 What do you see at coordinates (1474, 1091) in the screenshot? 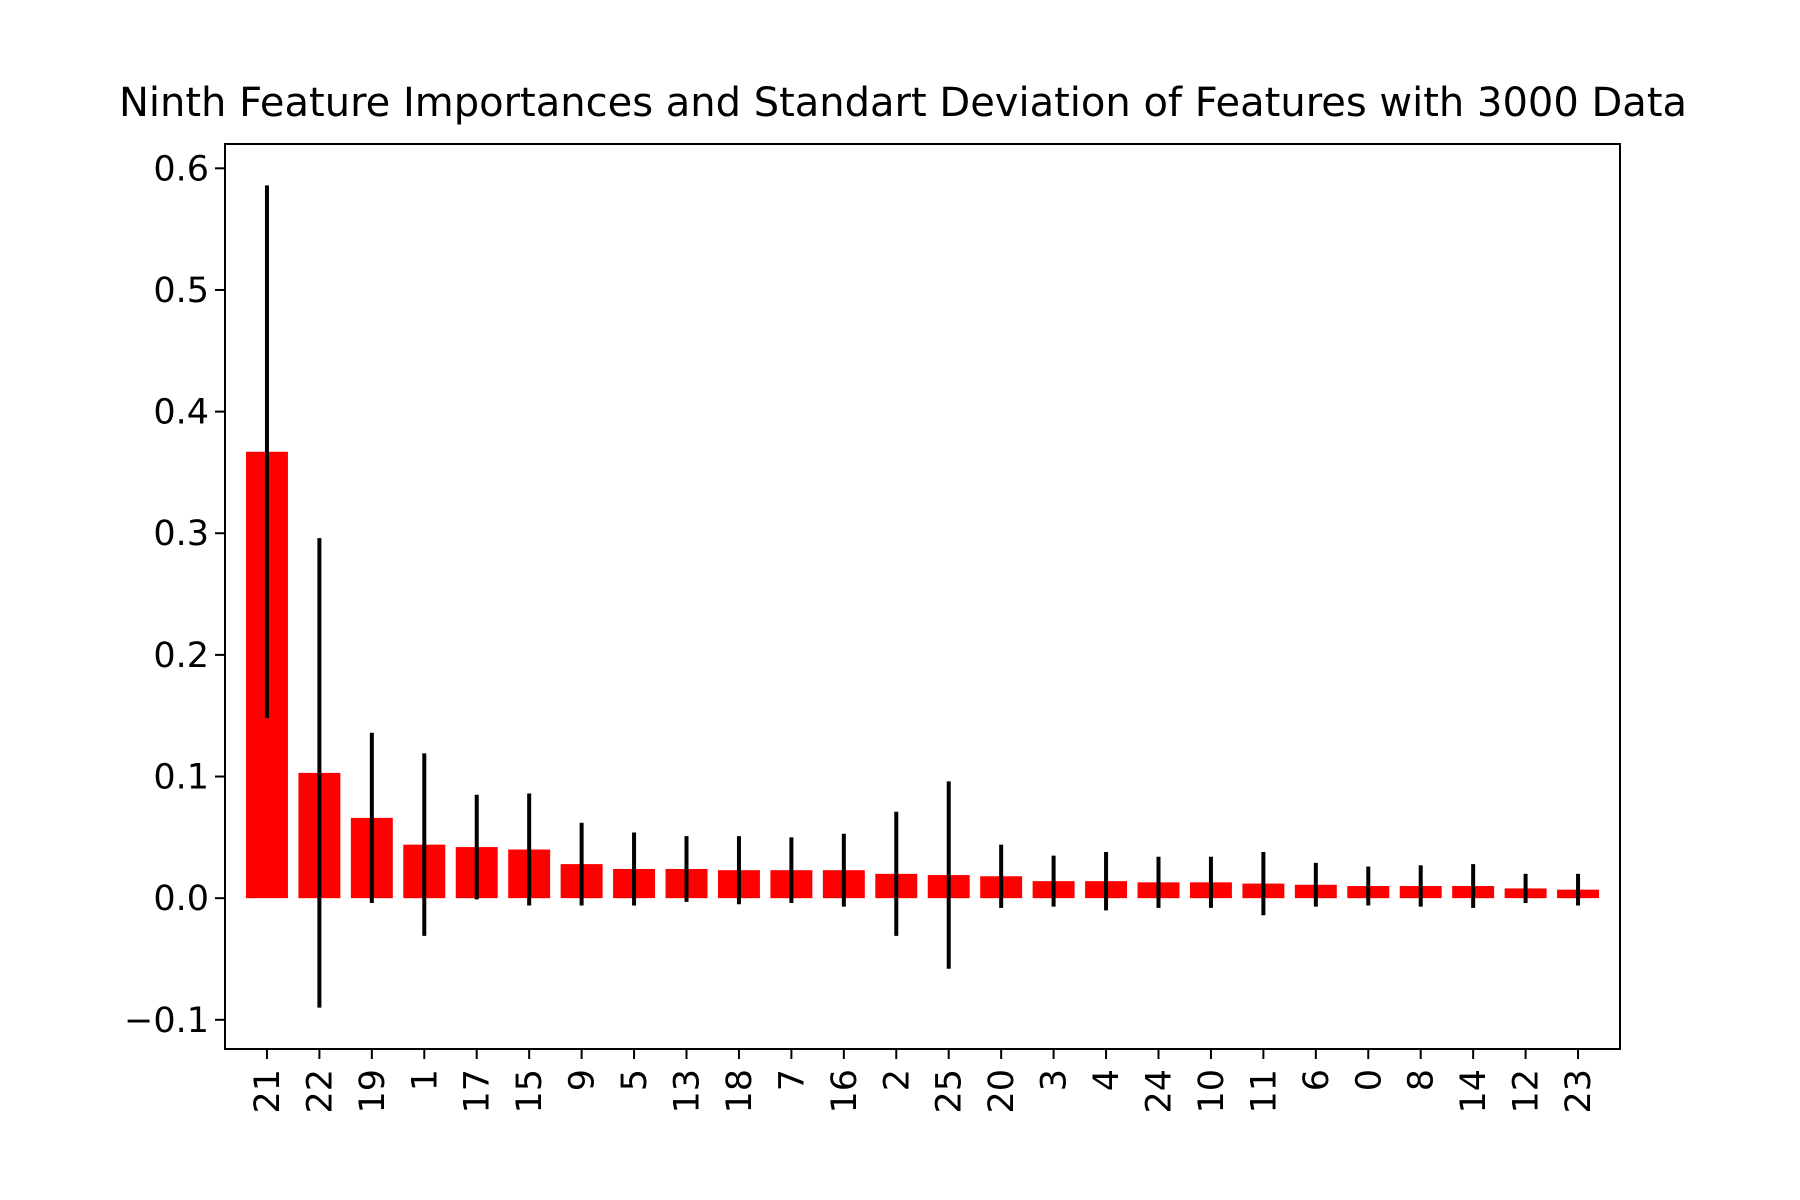
I see `x-tick-label-14: 14` at bounding box center [1474, 1091].